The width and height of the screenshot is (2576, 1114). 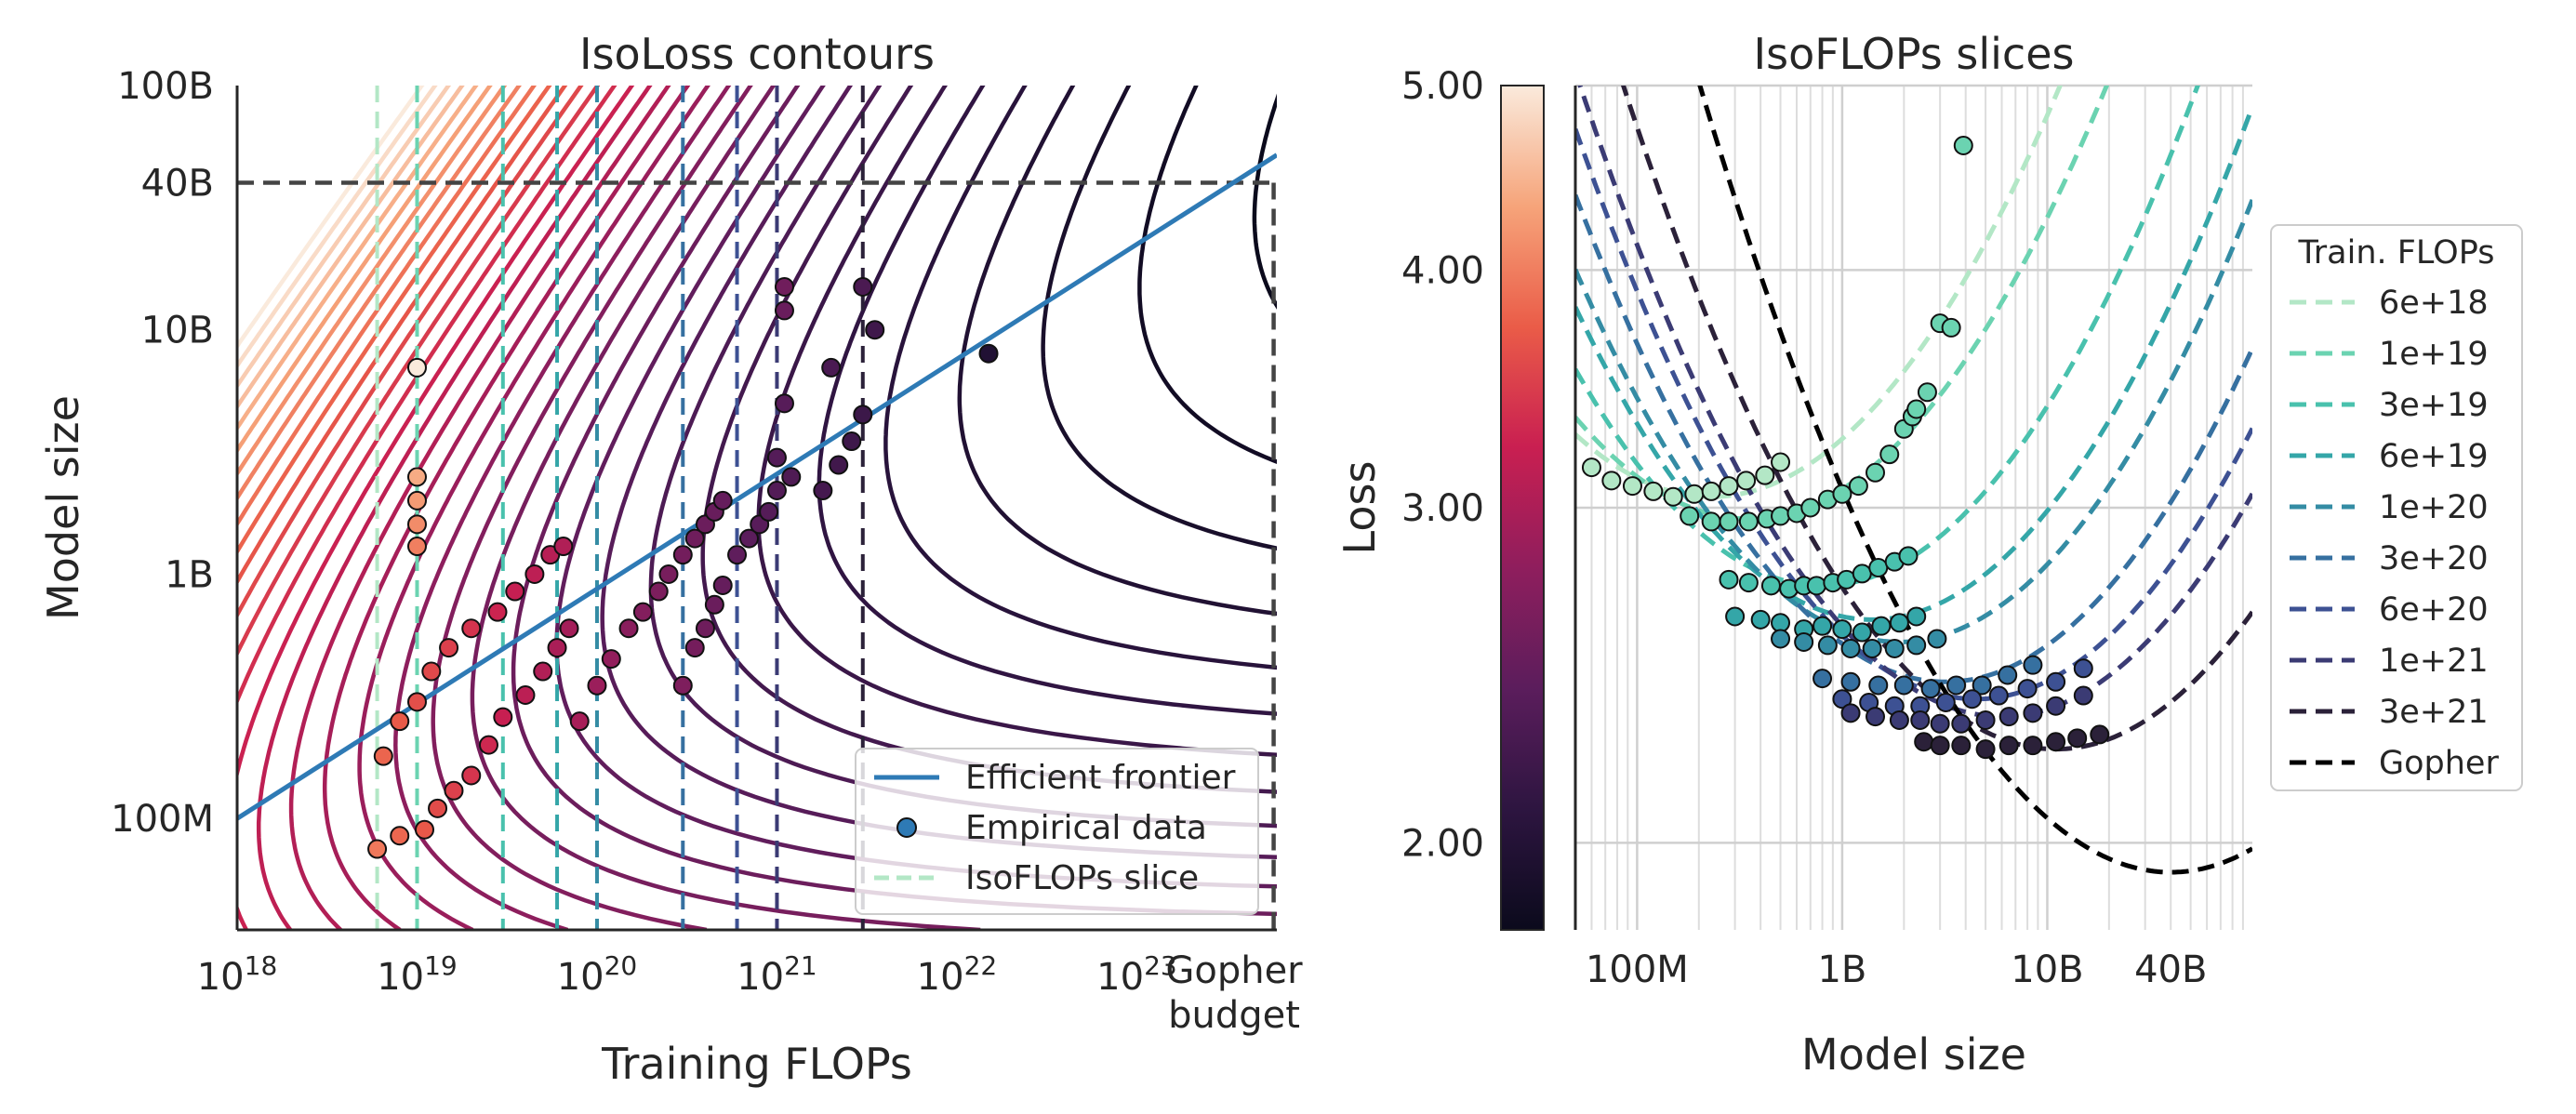 I want to click on right-legend-label: 3e+21, so click(x=2434, y=712).